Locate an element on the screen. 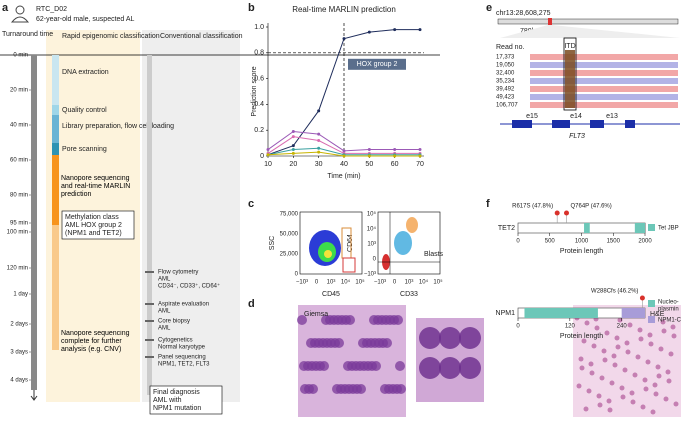  result-box is located at coordinates (98, 225).